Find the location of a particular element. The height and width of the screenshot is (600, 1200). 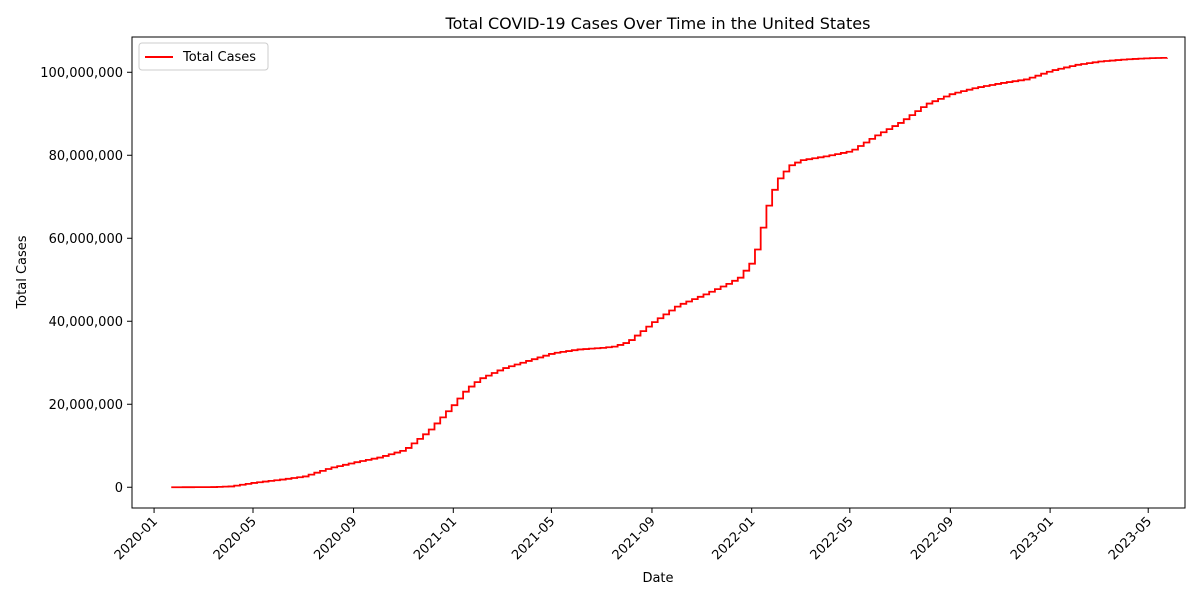

legend-label-total-cases: Total Cases is located at coordinates (219, 57).